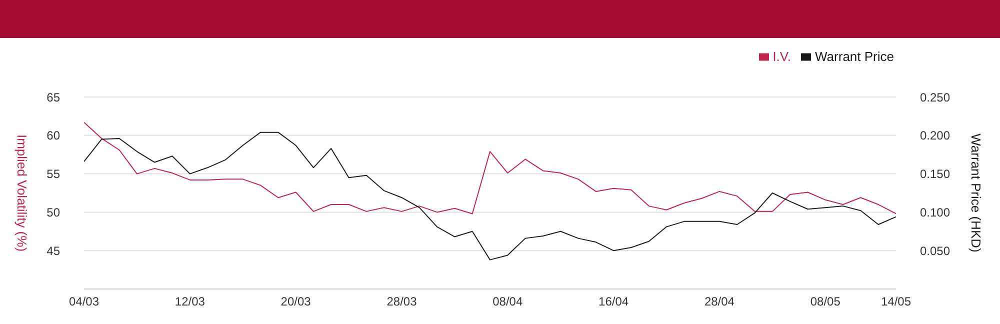 Image resolution: width=1000 pixels, height=324 pixels. What do you see at coordinates (935, 251) in the screenshot?
I see `y2-tick-label: 0.050` at bounding box center [935, 251].